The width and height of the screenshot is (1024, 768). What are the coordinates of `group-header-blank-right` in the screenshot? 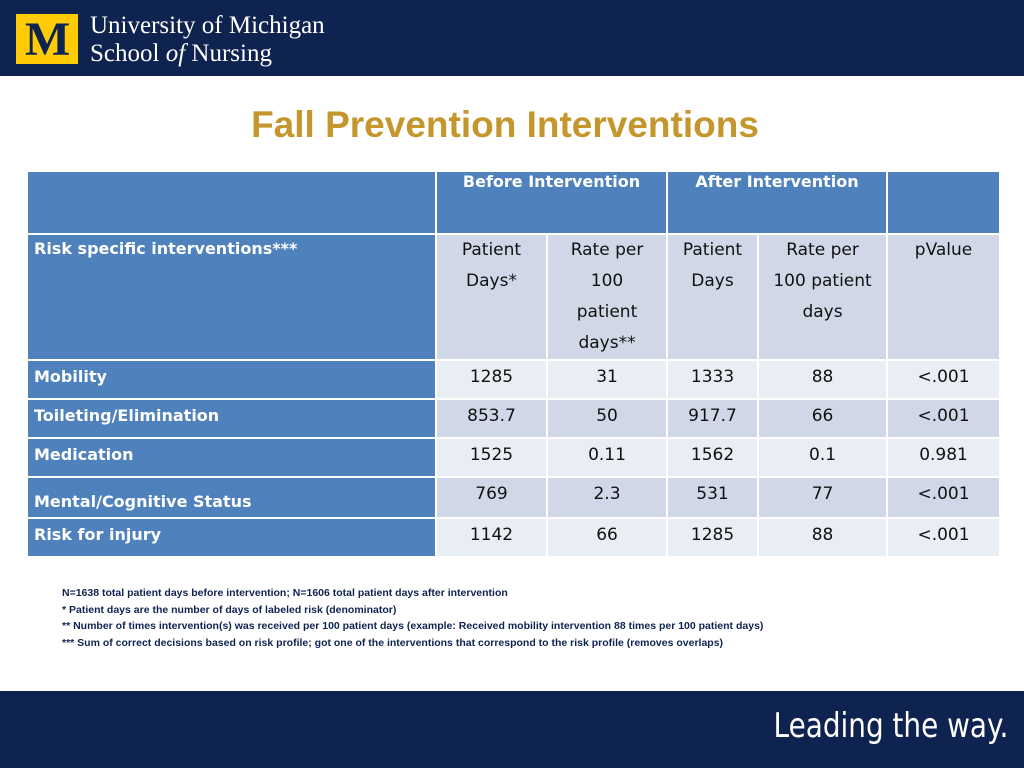 It's located at (944, 202).